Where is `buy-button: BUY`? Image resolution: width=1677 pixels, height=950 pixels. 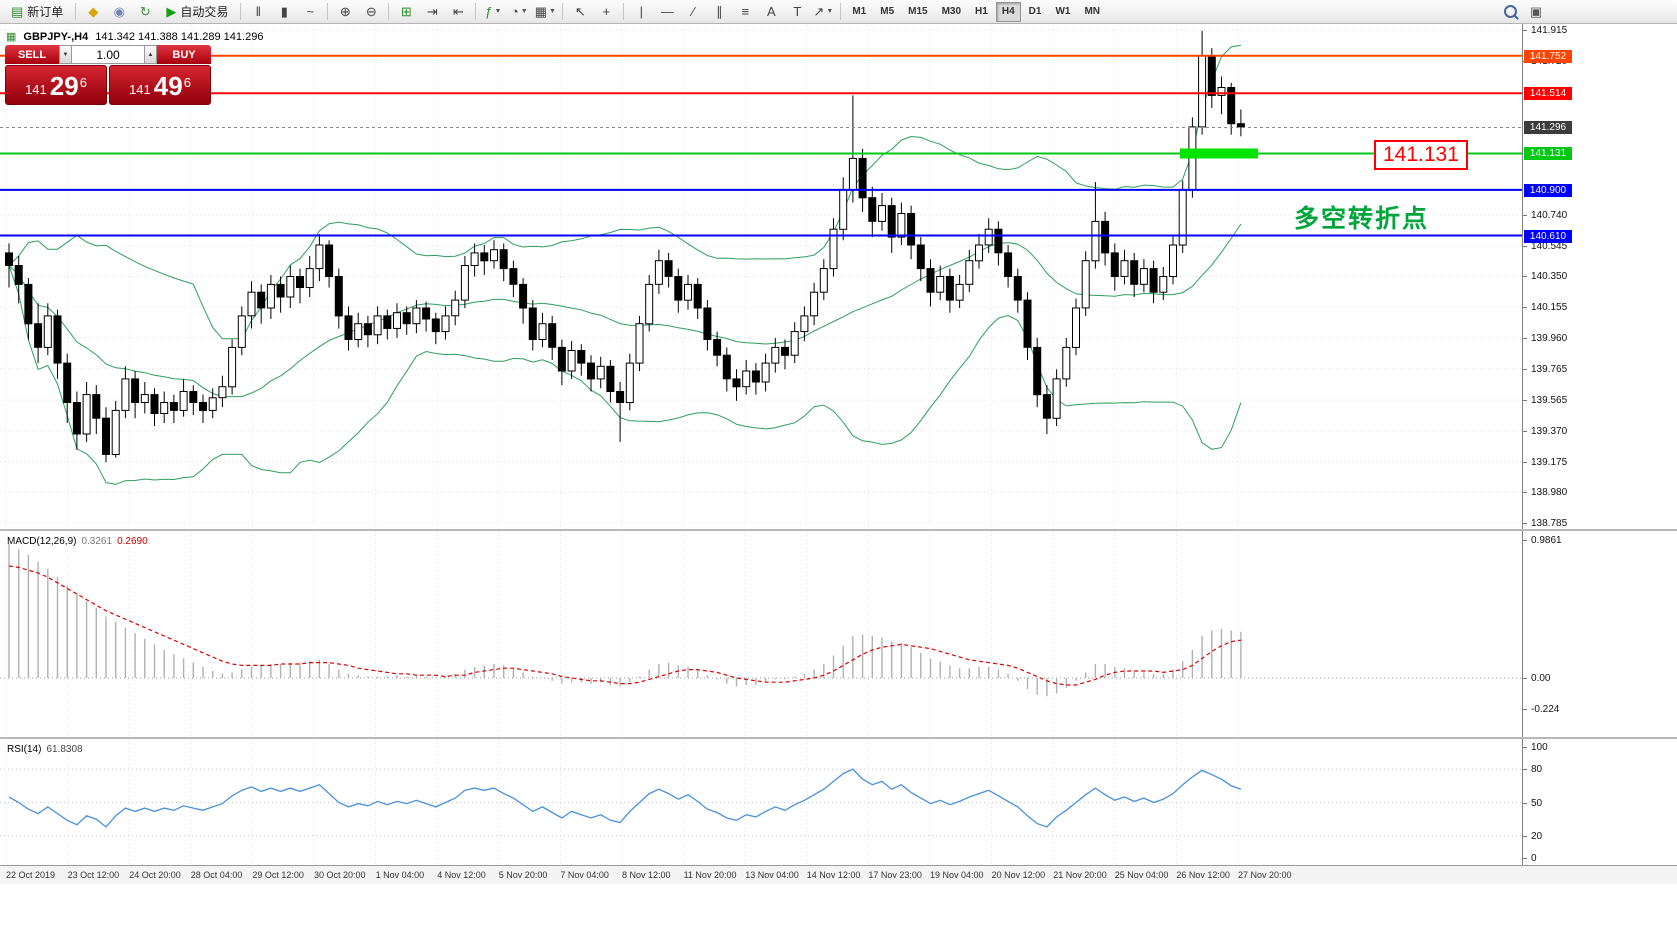 buy-button: BUY is located at coordinates (184, 54).